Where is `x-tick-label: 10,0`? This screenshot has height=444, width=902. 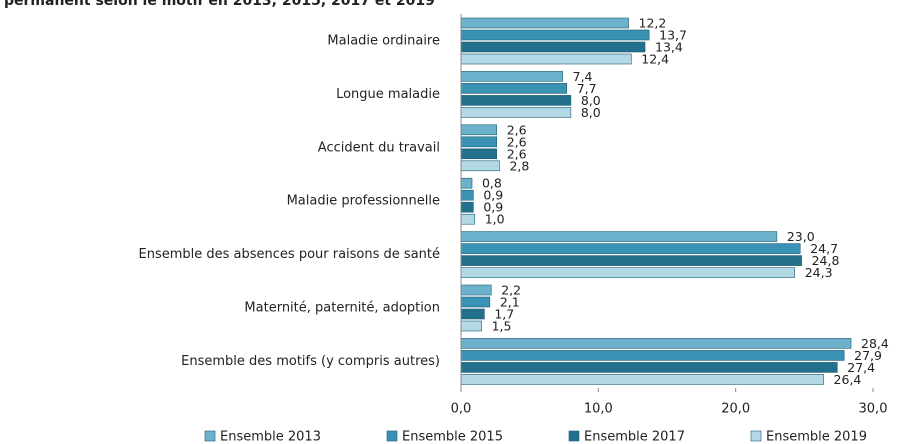
x-tick-label: 10,0 is located at coordinates (598, 409).